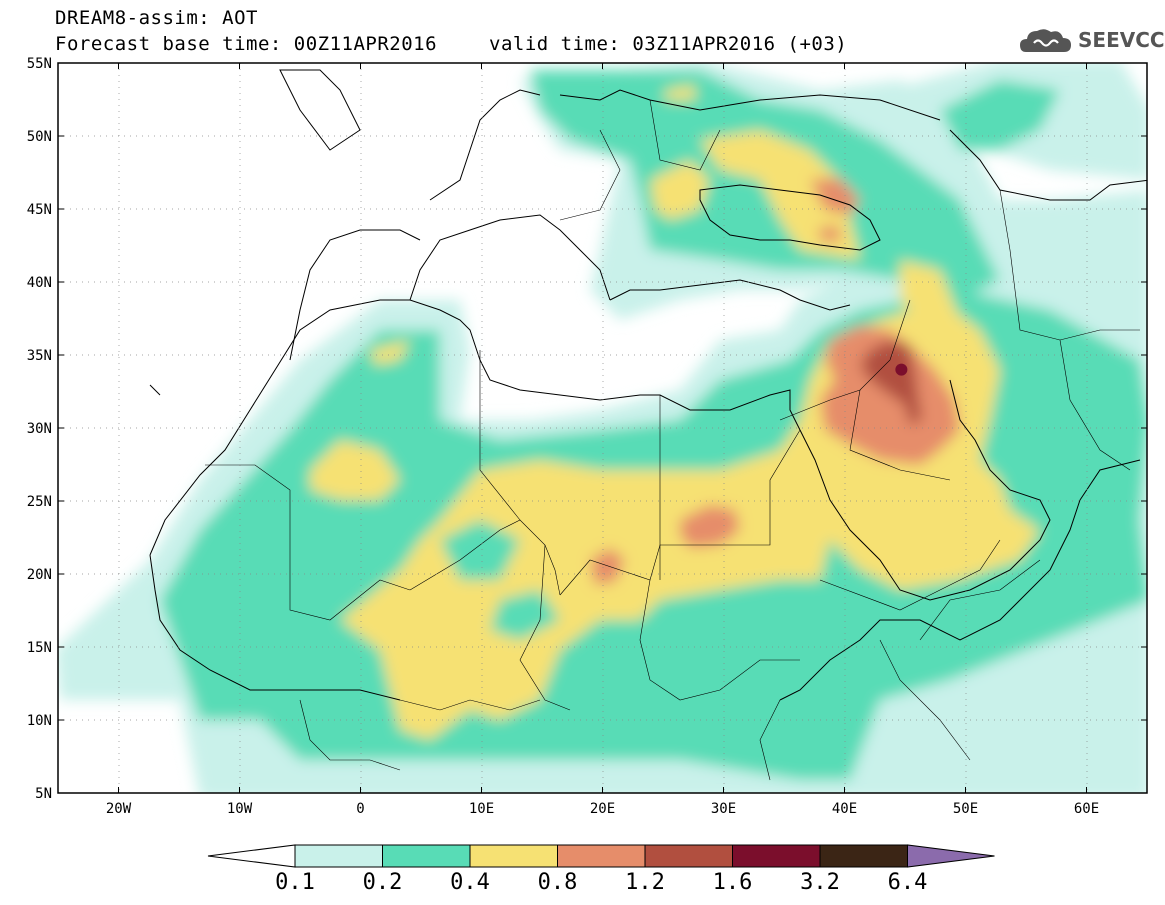 This screenshot has height=905, width=1165. What do you see at coordinates (251, 856) in the screenshot?
I see `colorbar-min-arrow` at bounding box center [251, 856].